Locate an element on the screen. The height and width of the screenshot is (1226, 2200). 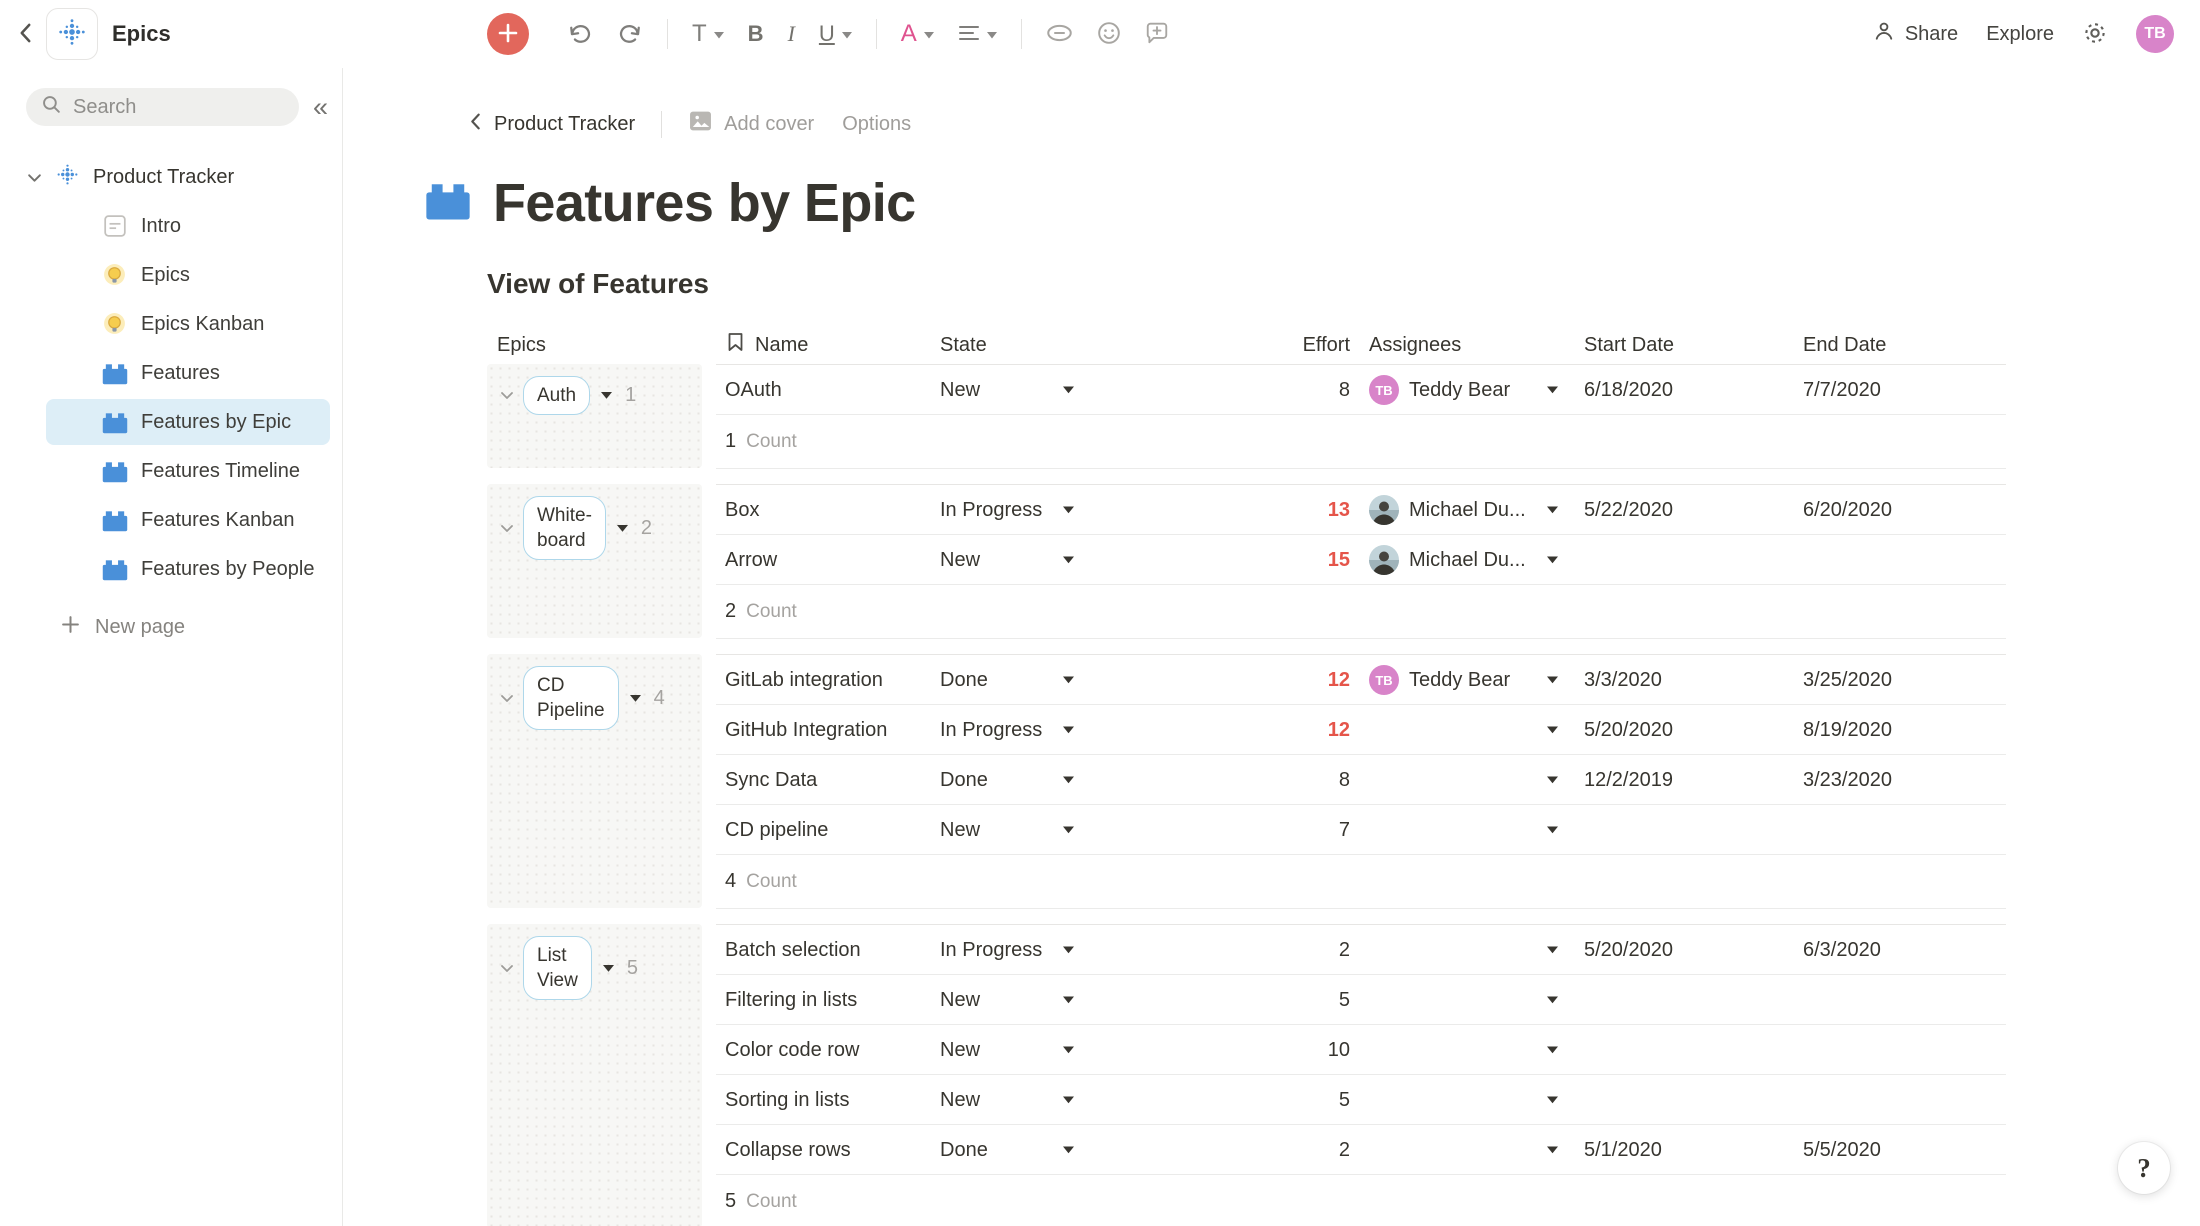
new-page-button: New page is located at coordinates (171, 627).